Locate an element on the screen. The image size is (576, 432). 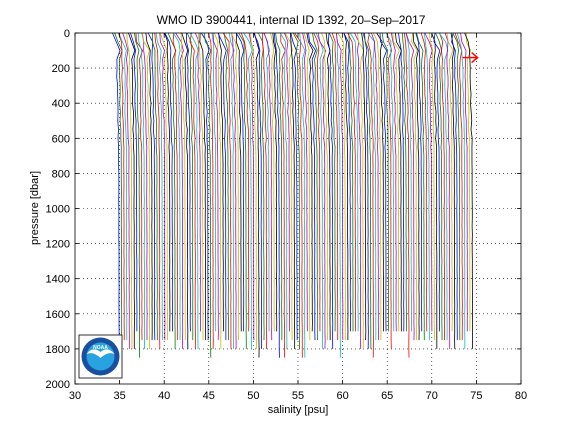
y-tick-label: 800 is located at coordinates (61, 174).